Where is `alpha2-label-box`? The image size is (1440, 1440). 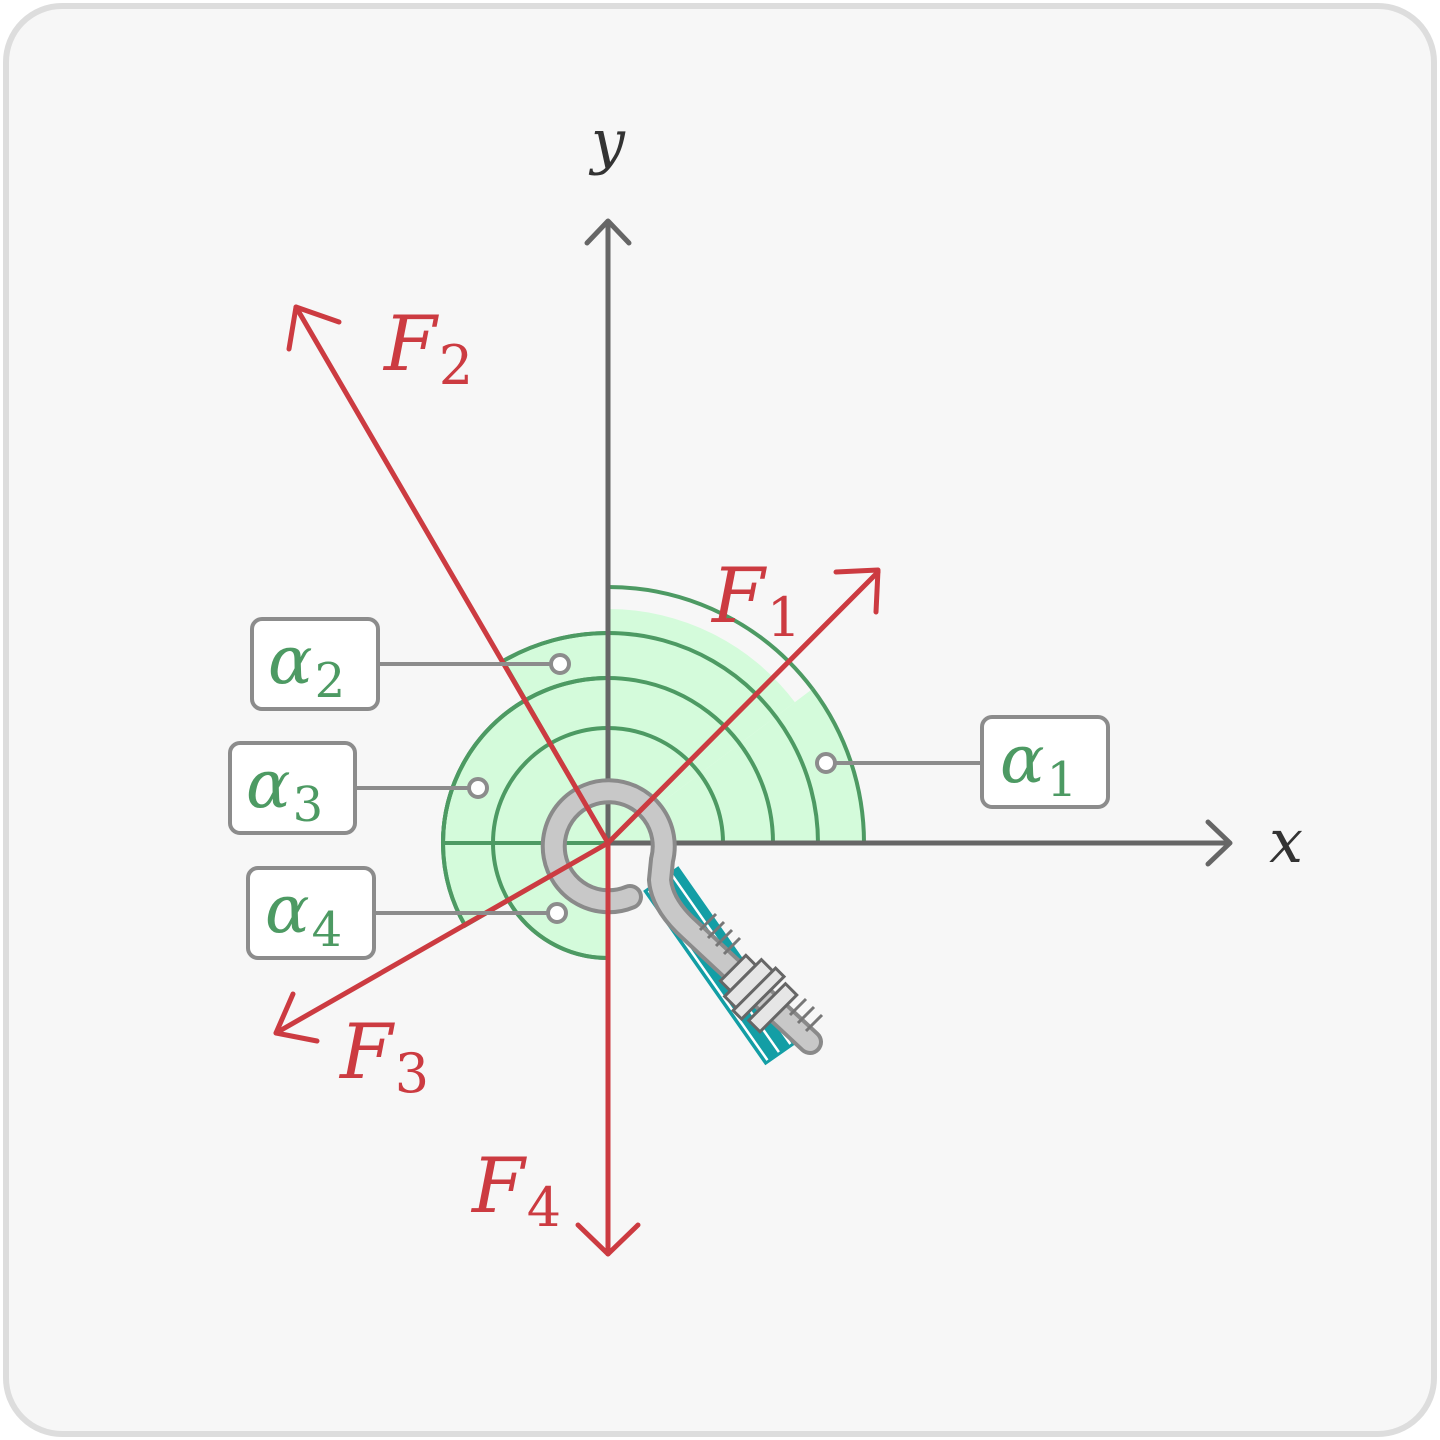 alpha2-label-box is located at coordinates (315, 664).